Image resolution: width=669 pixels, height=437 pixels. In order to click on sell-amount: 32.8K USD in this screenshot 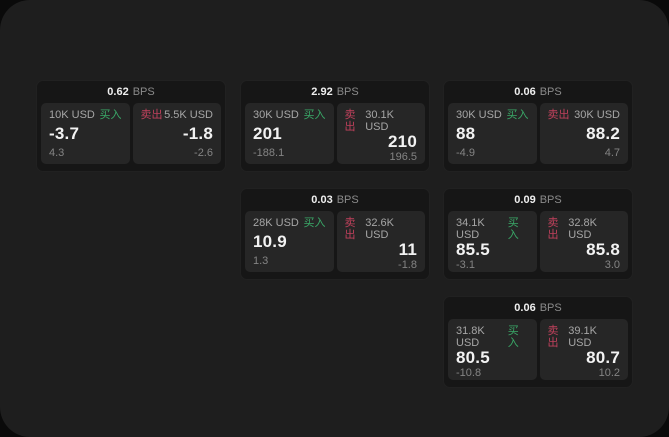, I will do `click(582, 229)`.